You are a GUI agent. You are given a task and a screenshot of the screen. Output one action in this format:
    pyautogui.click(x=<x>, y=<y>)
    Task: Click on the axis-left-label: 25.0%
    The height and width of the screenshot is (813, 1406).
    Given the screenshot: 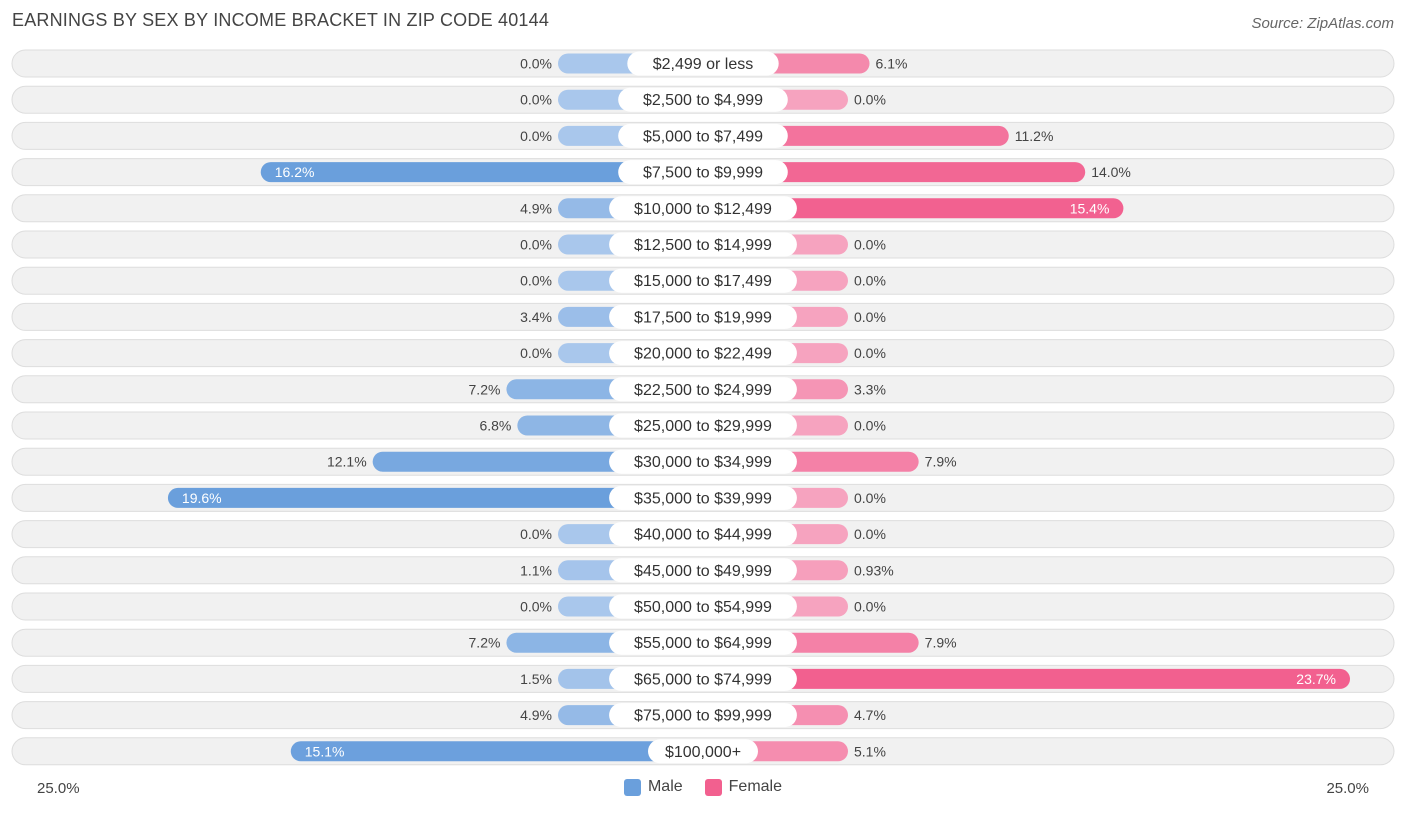 What is the action you would take?
    pyautogui.click(x=58, y=788)
    